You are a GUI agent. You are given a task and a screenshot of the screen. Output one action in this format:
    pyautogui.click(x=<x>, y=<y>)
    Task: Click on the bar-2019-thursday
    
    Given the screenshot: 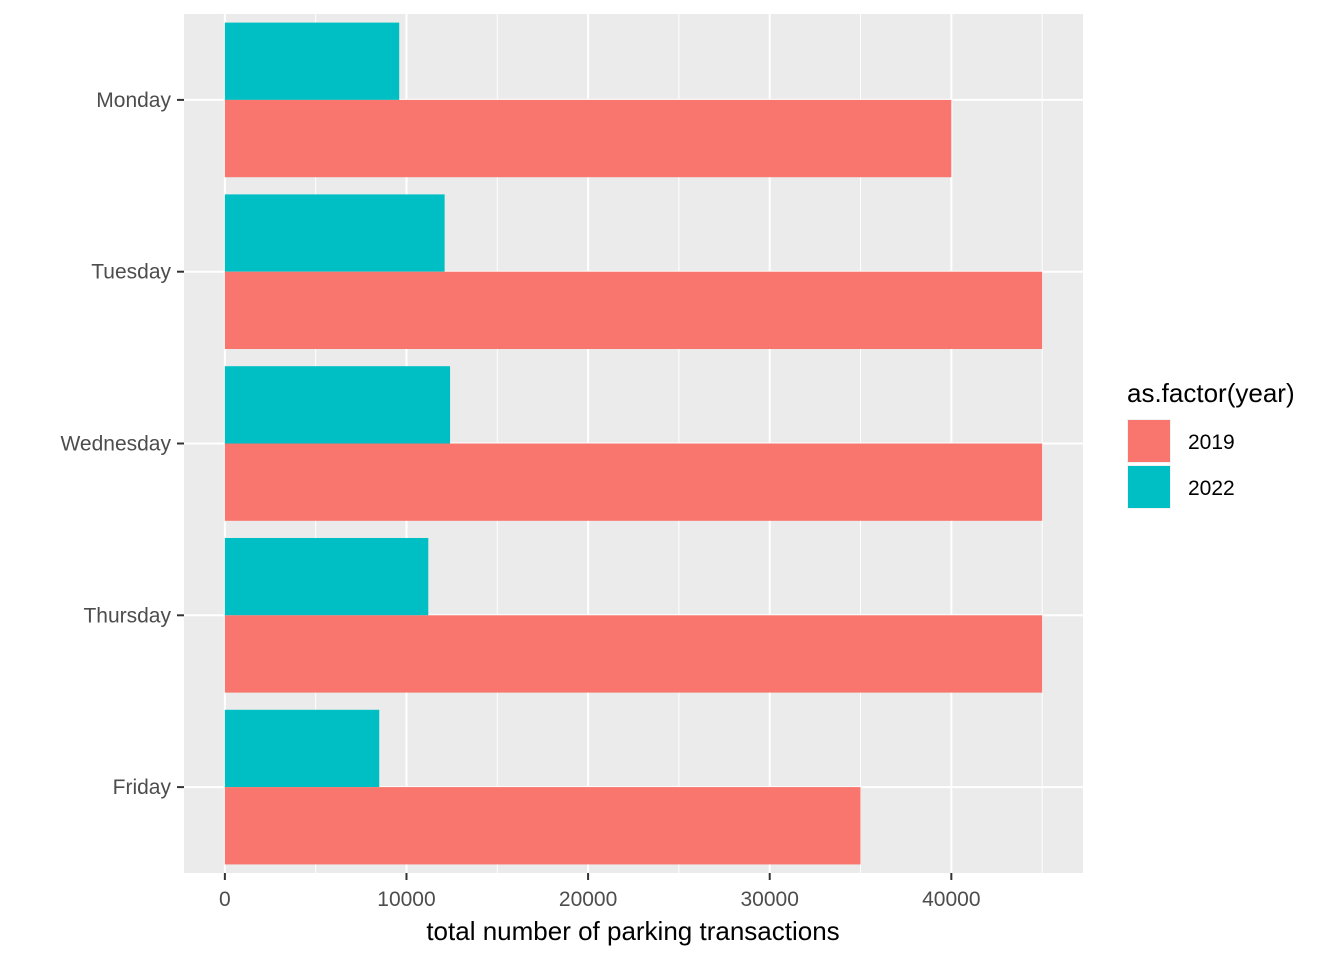 What is the action you would take?
    pyautogui.click(x=633, y=654)
    